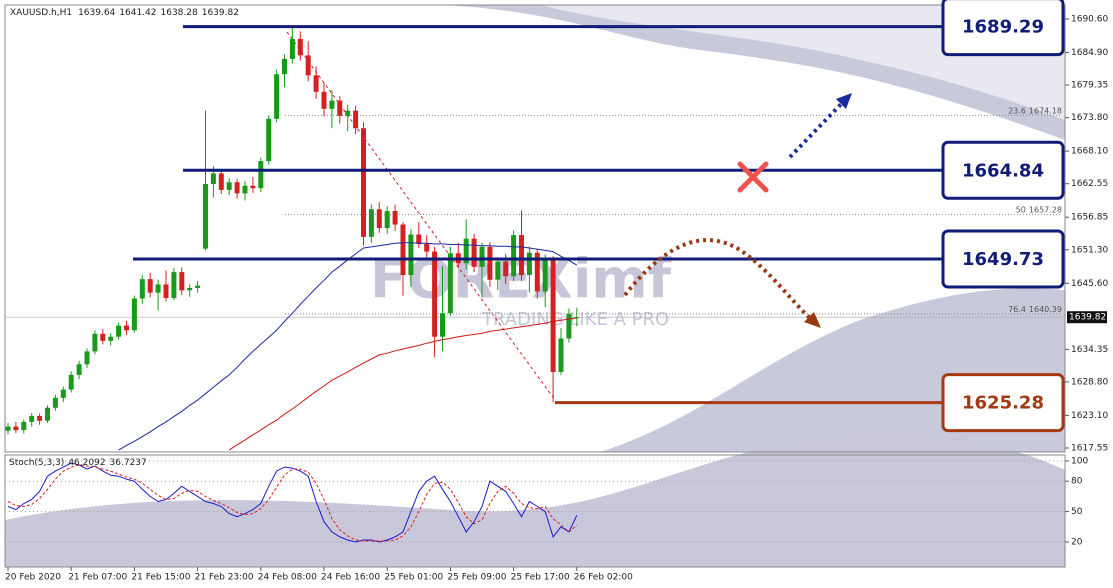 This screenshot has width=1113, height=588. I want to click on y-tick-label: 20, so click(1077, 542).